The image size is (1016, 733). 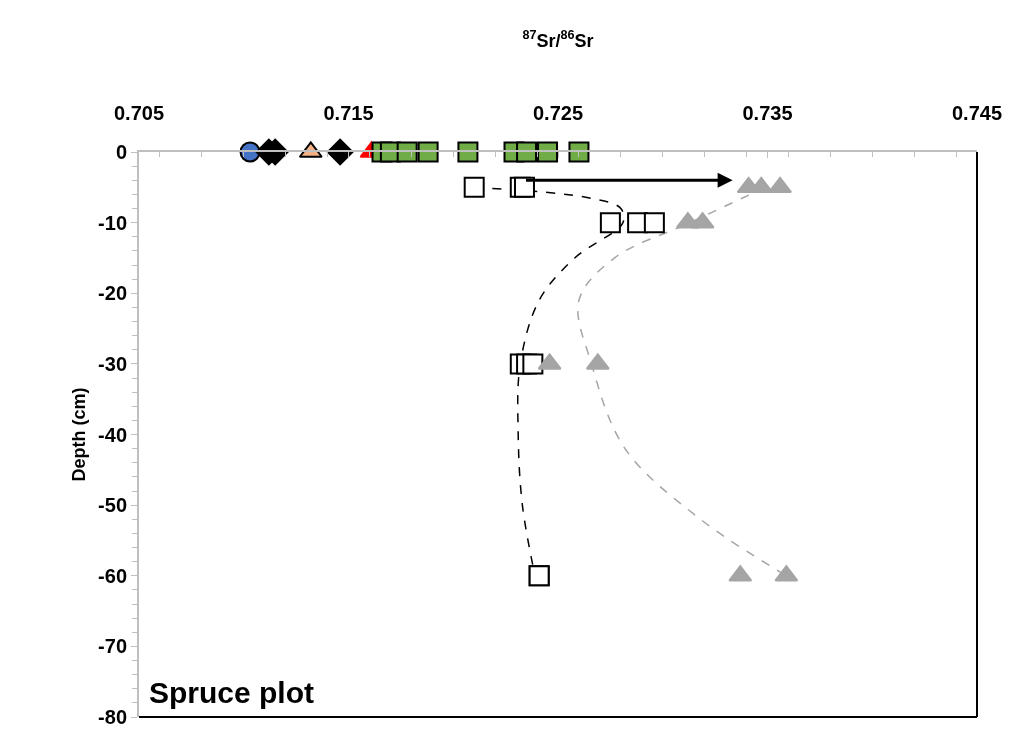 What do you see at coordinates (112, 222) in the screenshot?
I see `y-tick-label: -10` at bounding box center [112, 222].